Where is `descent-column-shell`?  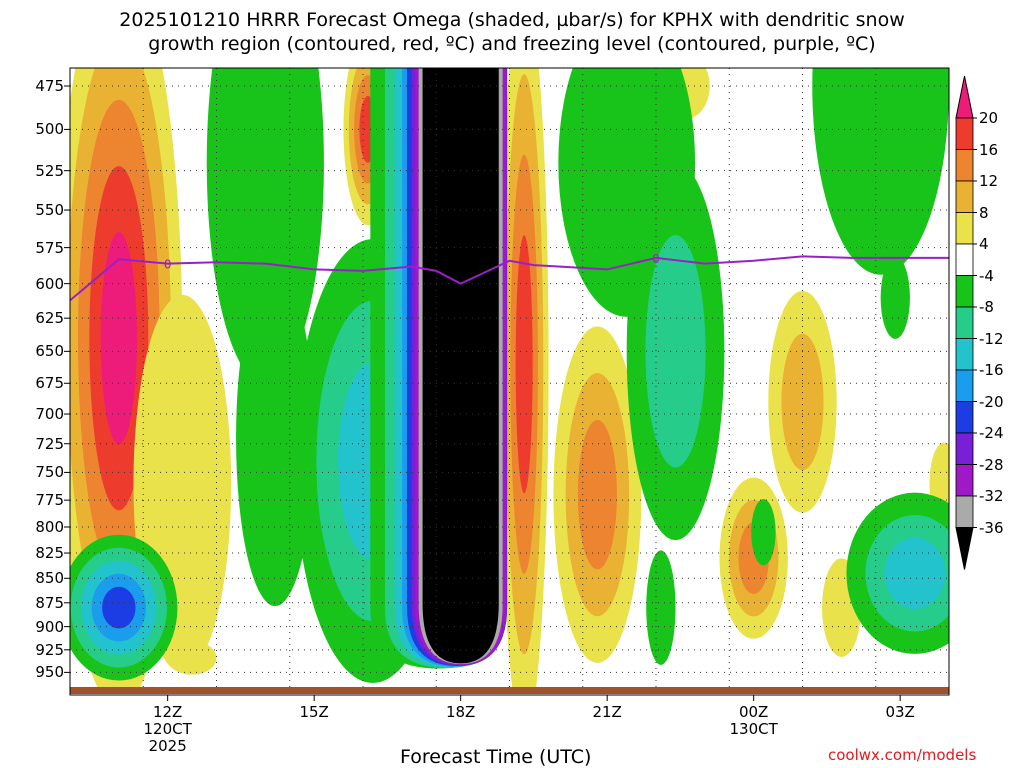
descent-column-shell is located at coordinates (460, 366).